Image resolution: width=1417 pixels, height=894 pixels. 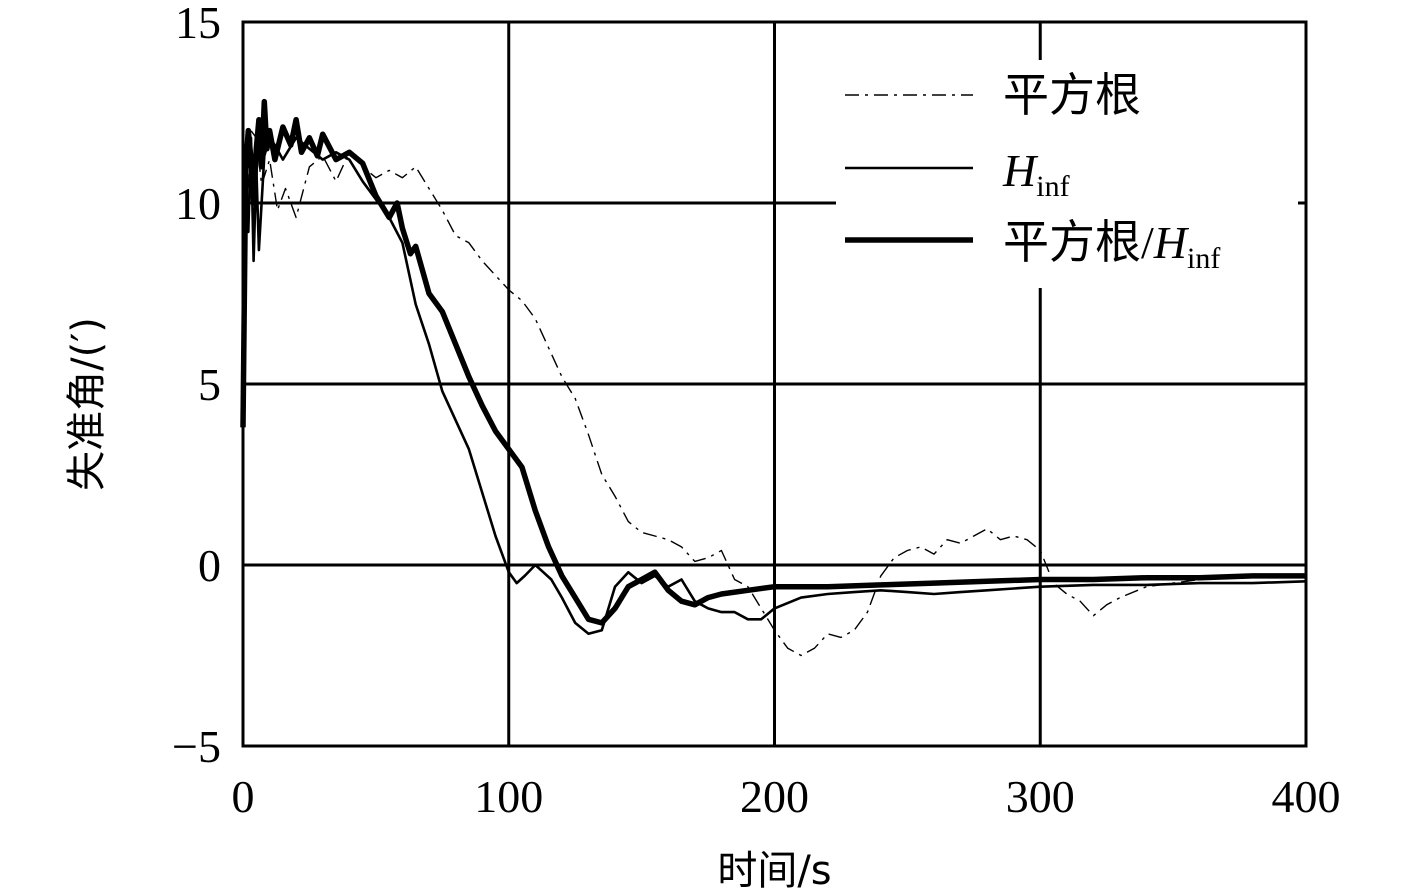 I want to click on legend-label-combined-sub: inf, so click(x=1203, y=258).